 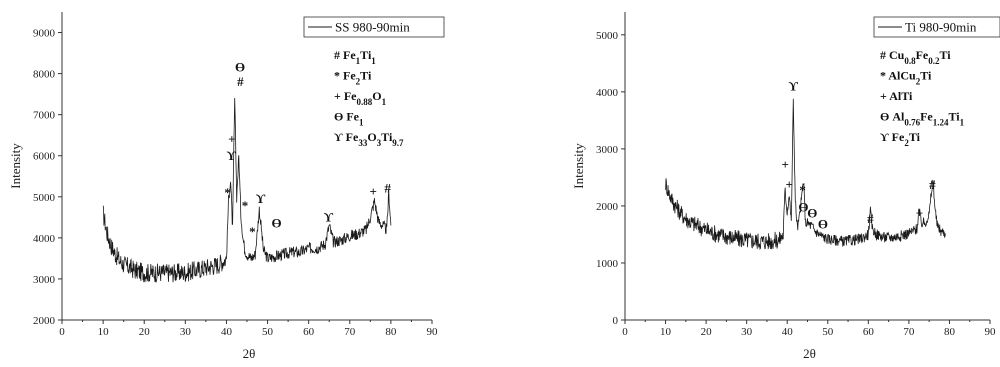 What do you see at coordinates (44, 116) in the screenshot?
I see `y-tick-label: 7000` at bounding box center [44, 116].